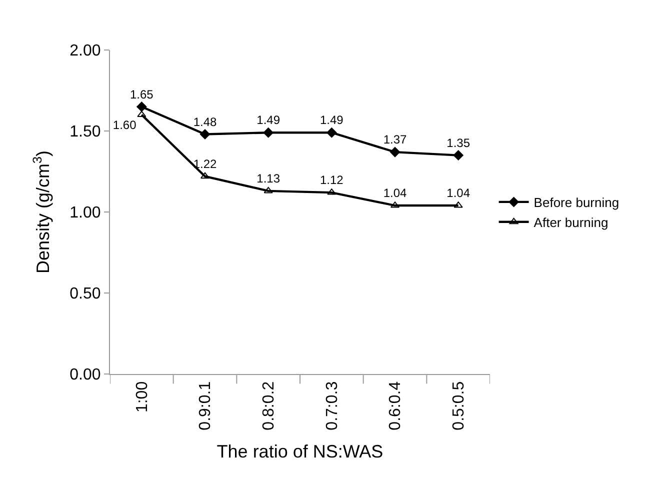  What do you see at coordinates (395, 405) in the screenshot?
I see `x-tick-label: 0.6:0.4` at bounding box center [395, 405].